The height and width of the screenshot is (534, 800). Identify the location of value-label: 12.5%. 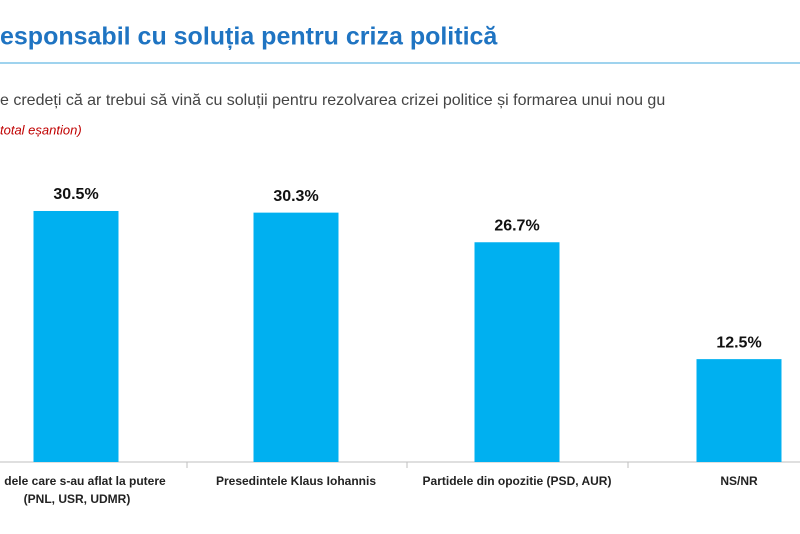
(738, 342).